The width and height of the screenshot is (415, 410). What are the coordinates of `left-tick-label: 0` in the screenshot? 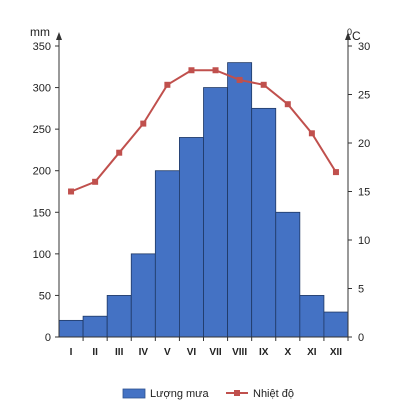 It's located at (48, 338).